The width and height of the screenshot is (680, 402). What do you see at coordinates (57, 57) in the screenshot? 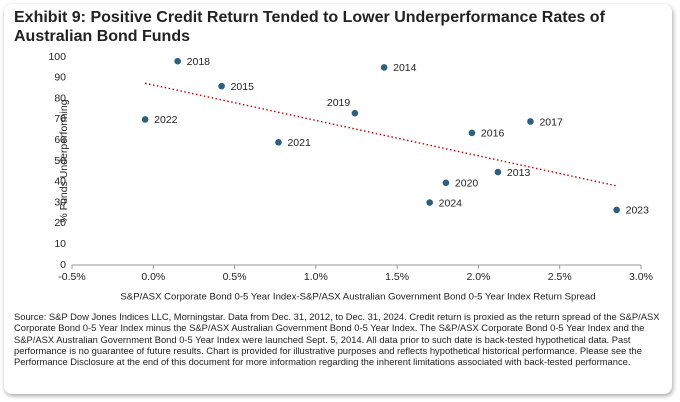
I see `y-tick-label: 100` at bounding box center [57, 57].